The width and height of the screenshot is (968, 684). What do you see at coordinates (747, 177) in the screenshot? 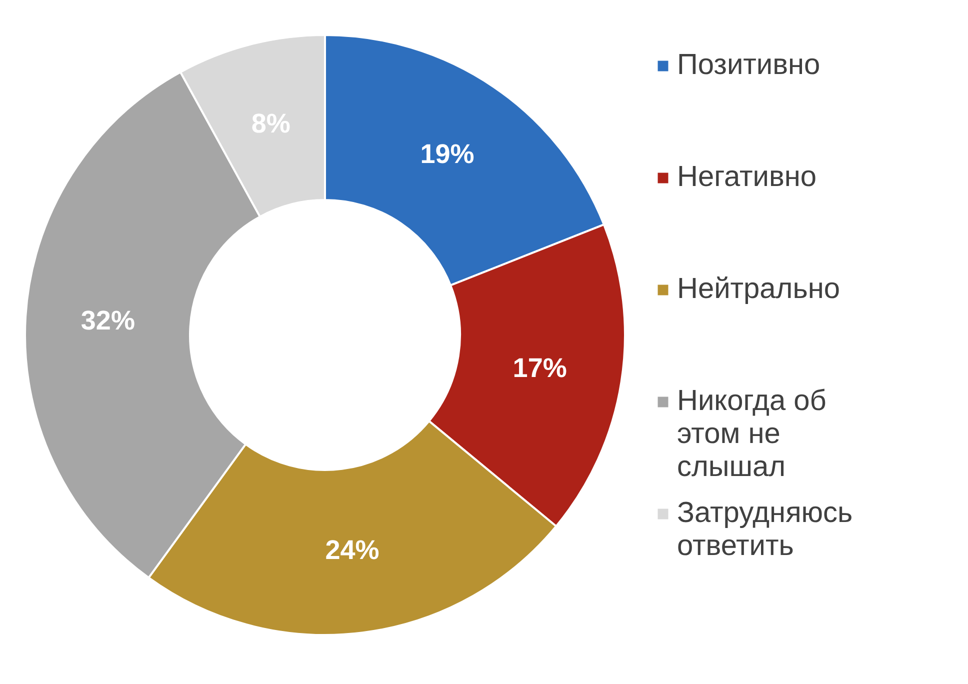
I see `legend-label: Негативно` at bounding box center [747, 177].